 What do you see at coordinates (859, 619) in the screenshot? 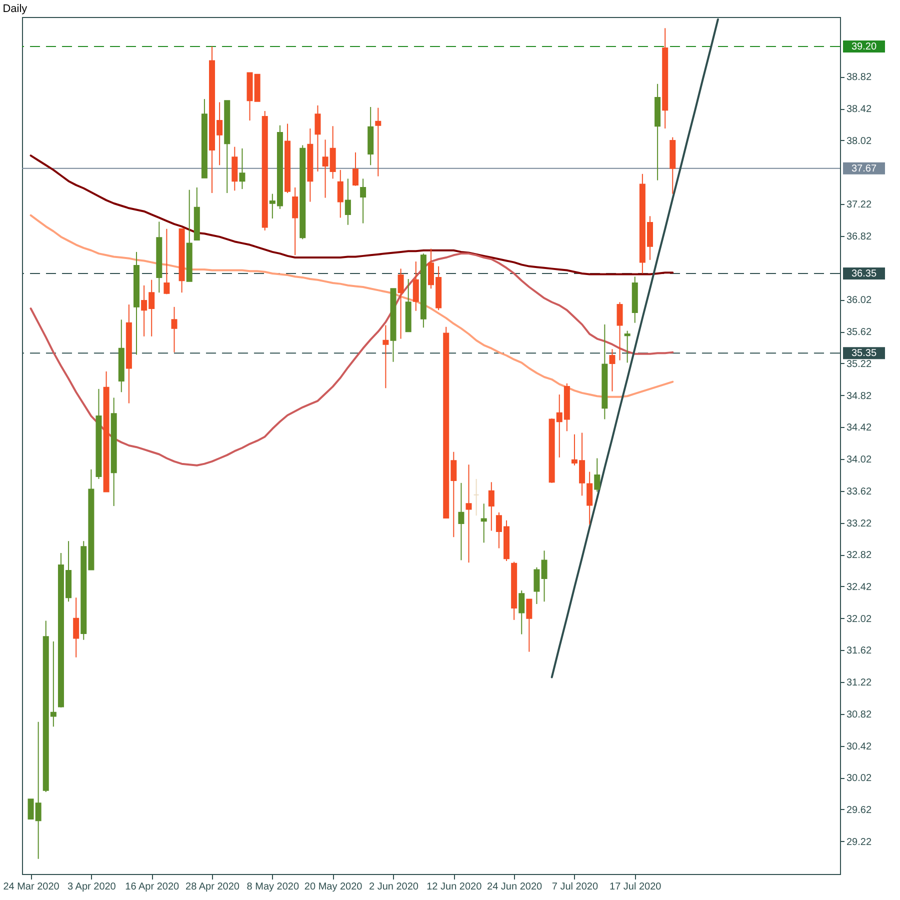
I see `y-tick-label: 32.02` at bounding box center [859, 619].